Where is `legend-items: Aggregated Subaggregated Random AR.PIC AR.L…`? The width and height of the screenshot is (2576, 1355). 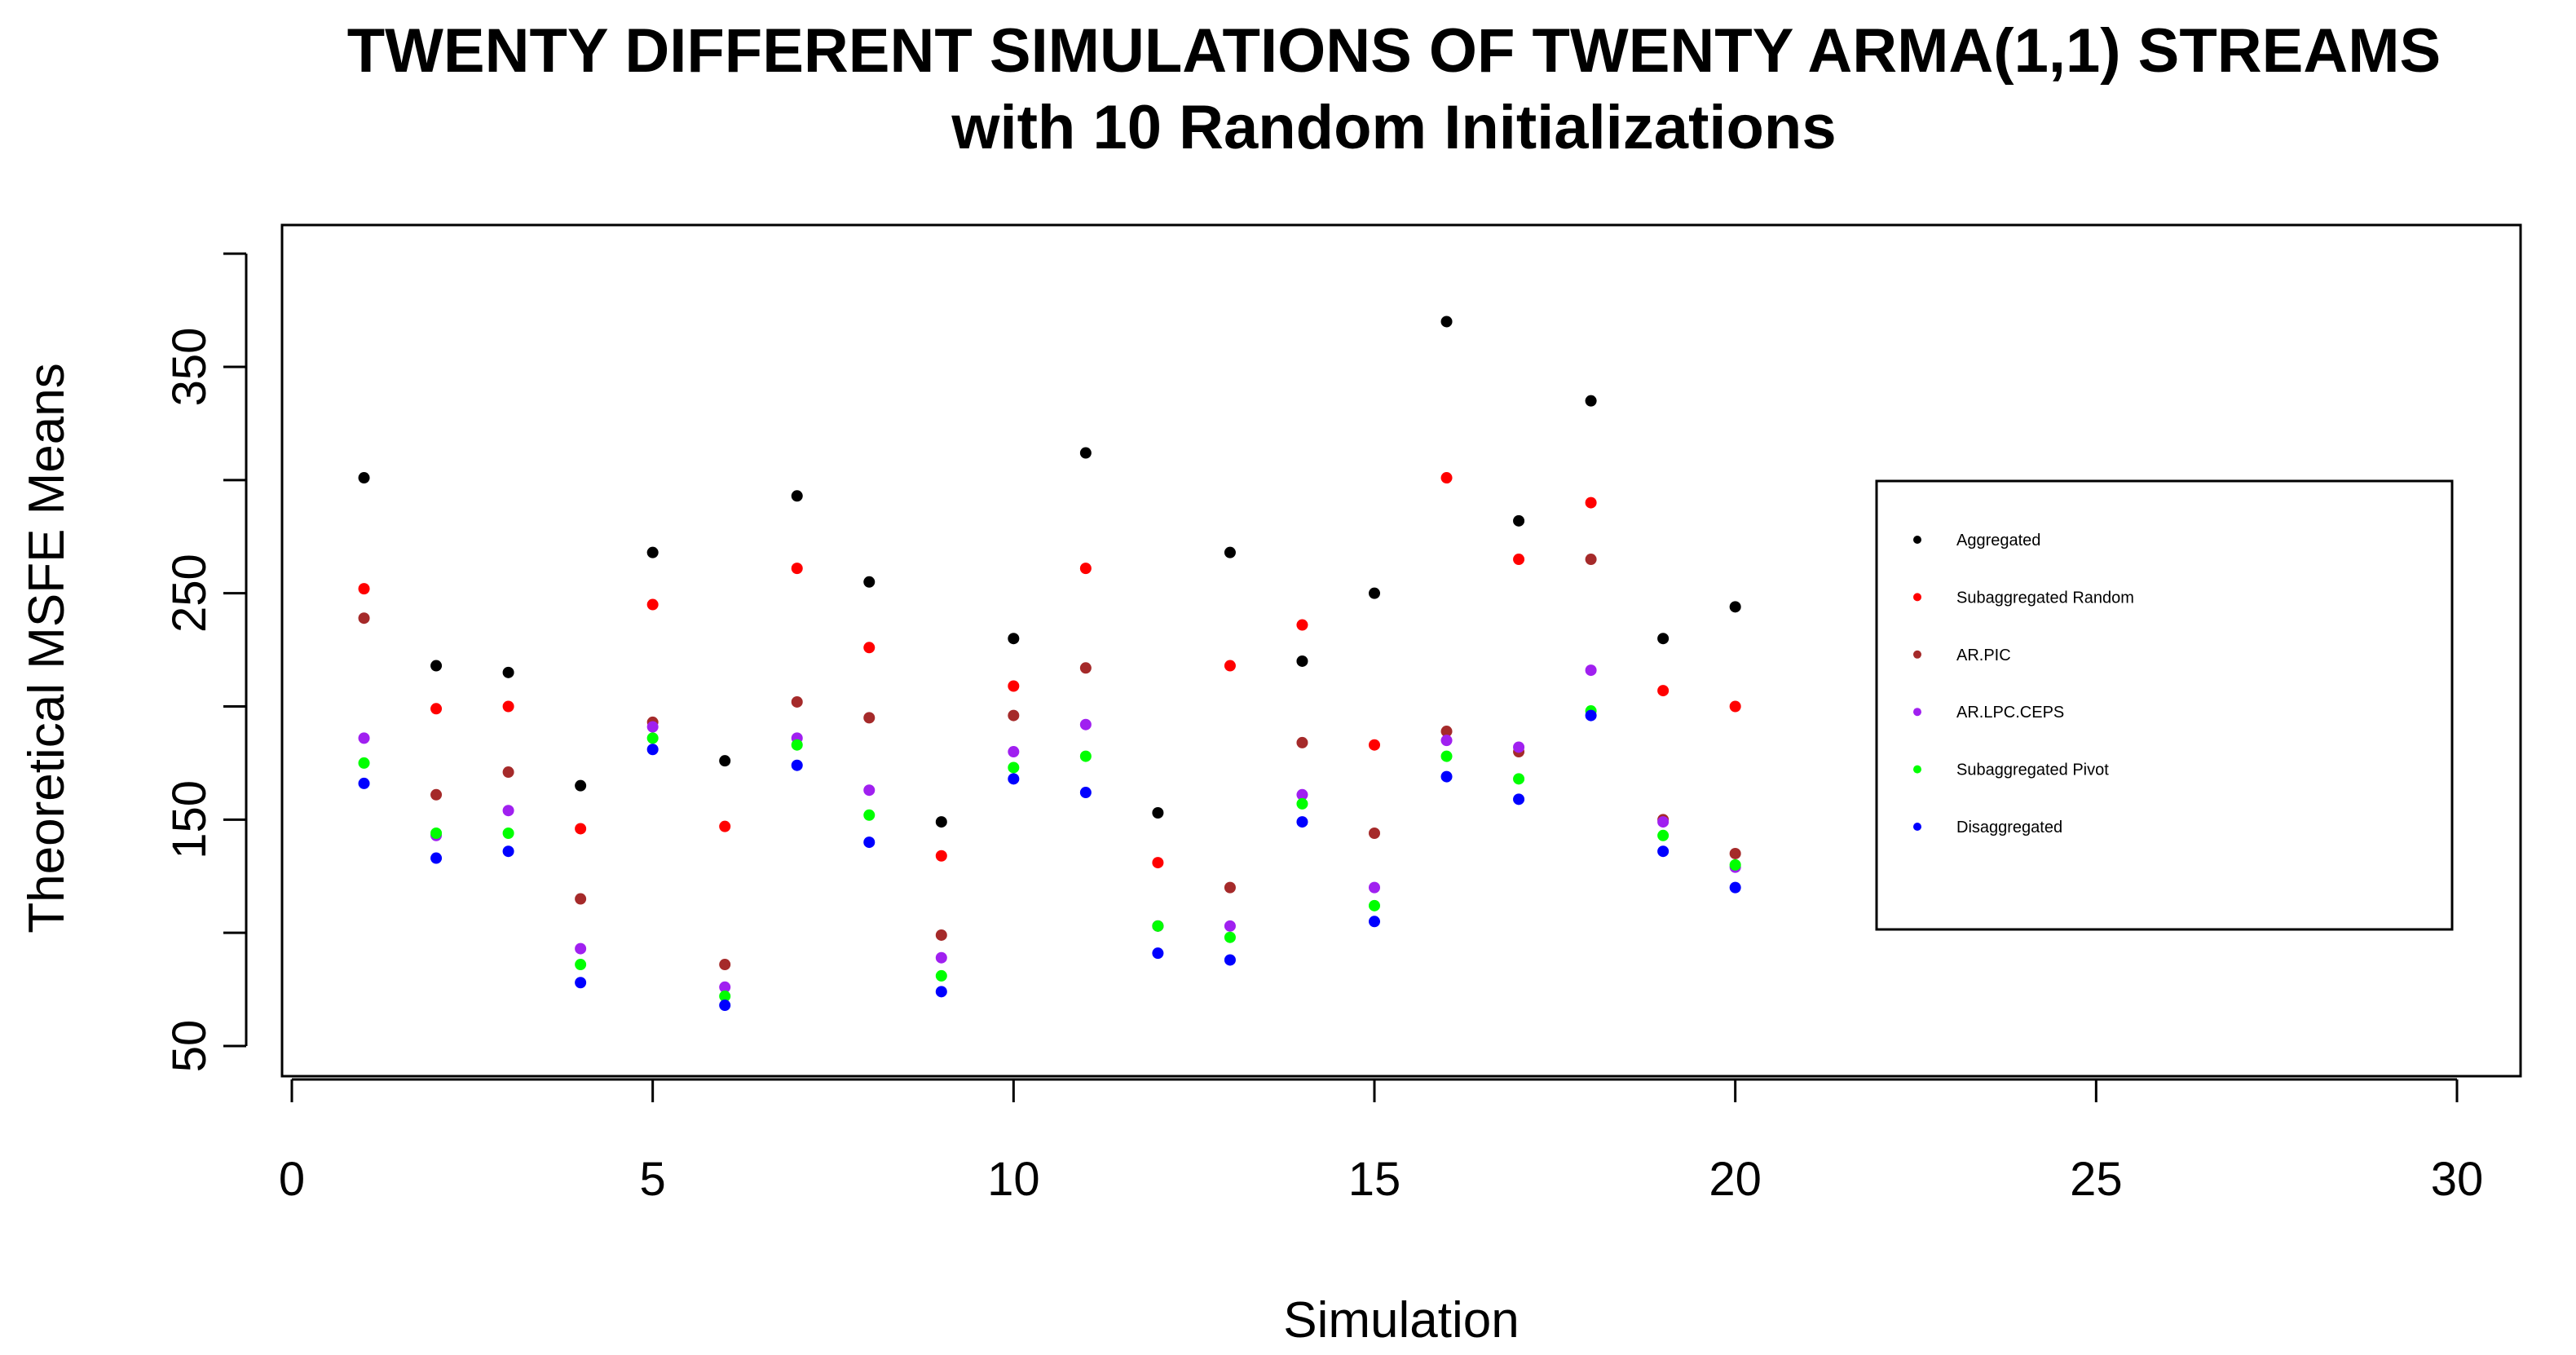 legend-items: Aggregated Subaggregated Random AR.PIC AR.L… is located at coordinates (2023, 684).